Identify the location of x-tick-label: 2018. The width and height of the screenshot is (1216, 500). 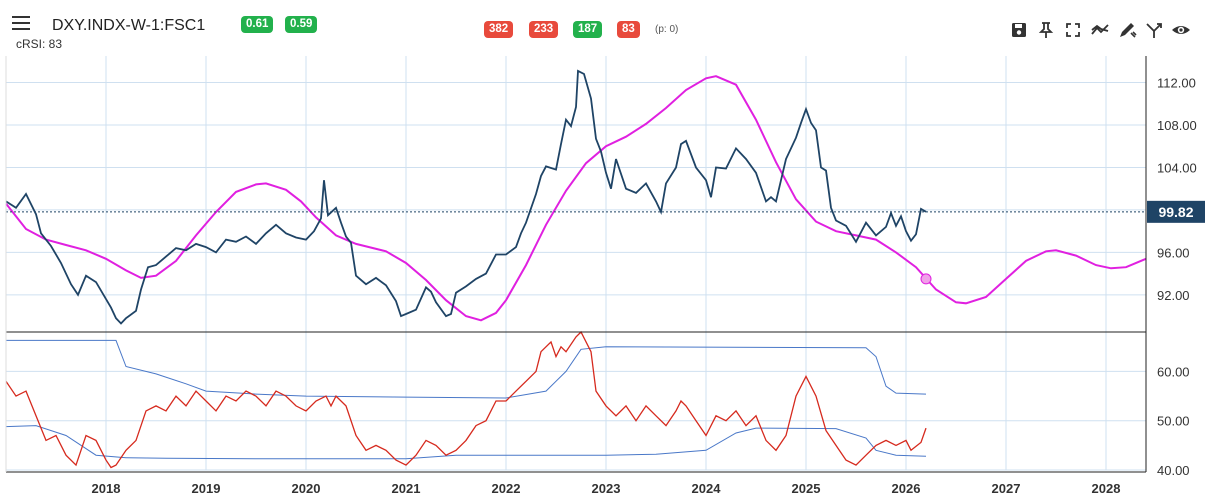
(106, 488).